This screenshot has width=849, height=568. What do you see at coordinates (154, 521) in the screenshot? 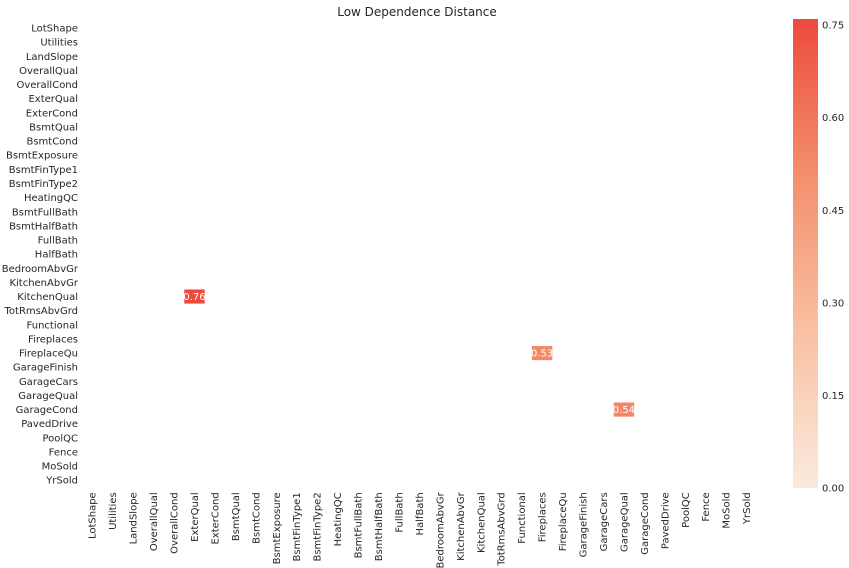
I see `column-label-overallqual: OverallQual` at bounding box center [154, 521].